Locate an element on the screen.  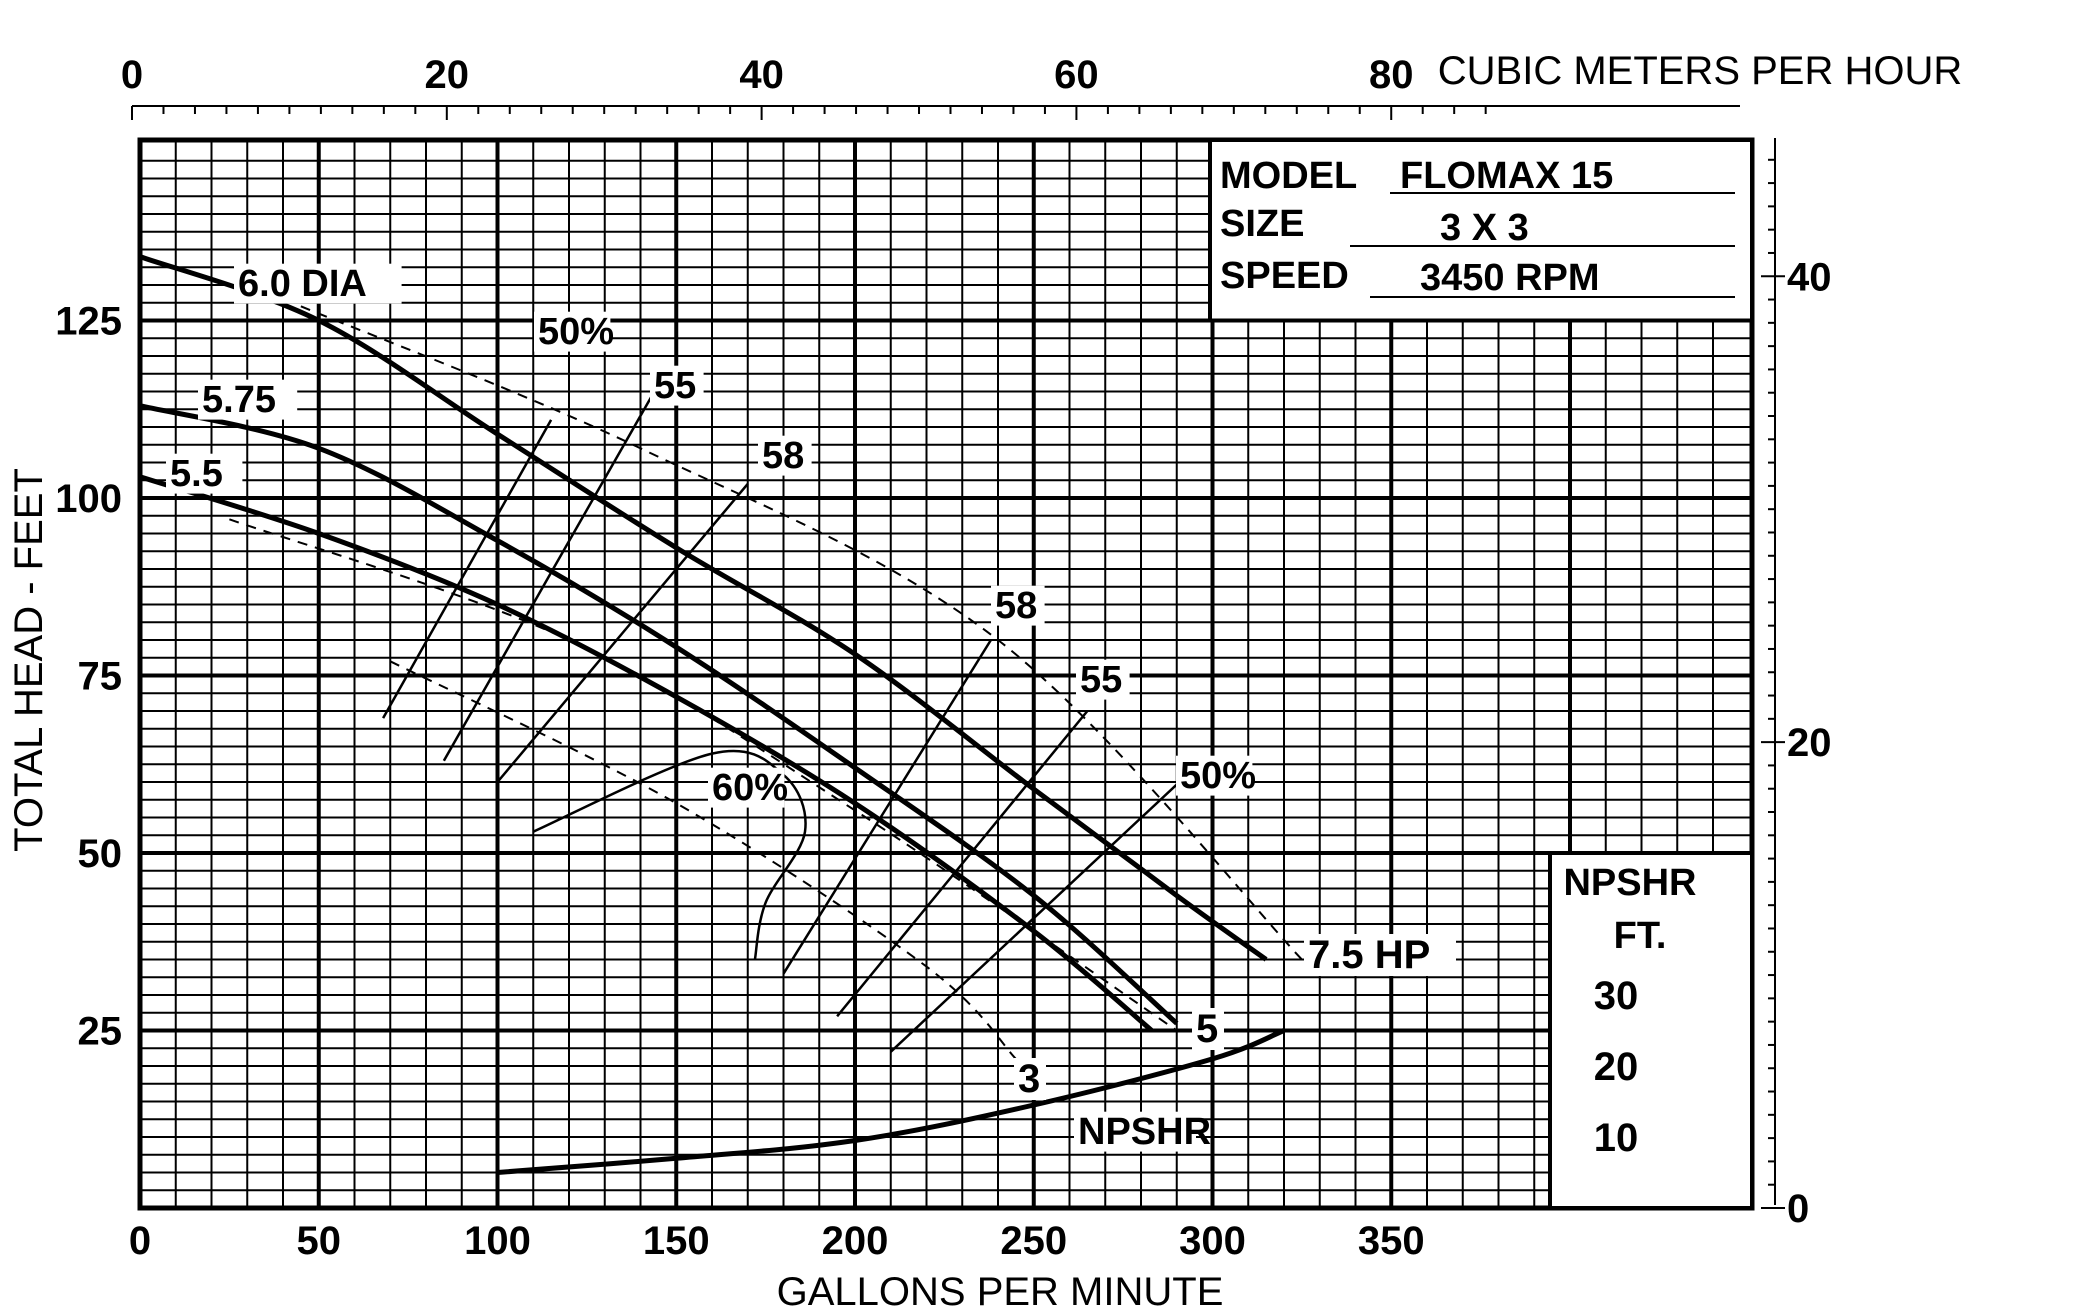
label-efficiency-6-bg is located at coordinates (1214, 775).